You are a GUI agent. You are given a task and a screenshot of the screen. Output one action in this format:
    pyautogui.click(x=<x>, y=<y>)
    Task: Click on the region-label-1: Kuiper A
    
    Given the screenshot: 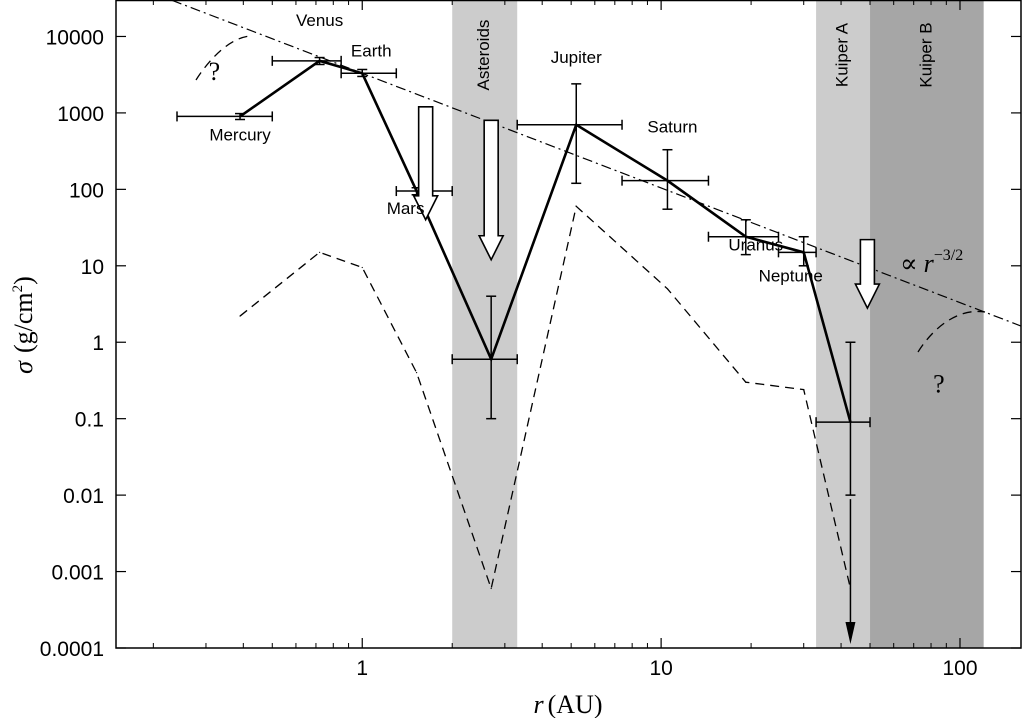 What is the action you would take?
    pyautogui.click(x=842, y=54)
    